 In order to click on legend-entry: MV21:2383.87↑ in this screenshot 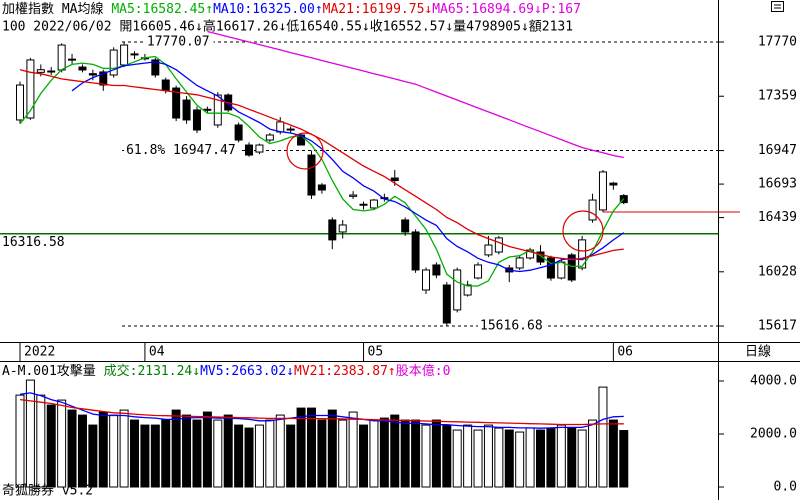, I will do `click(345, 371)`.